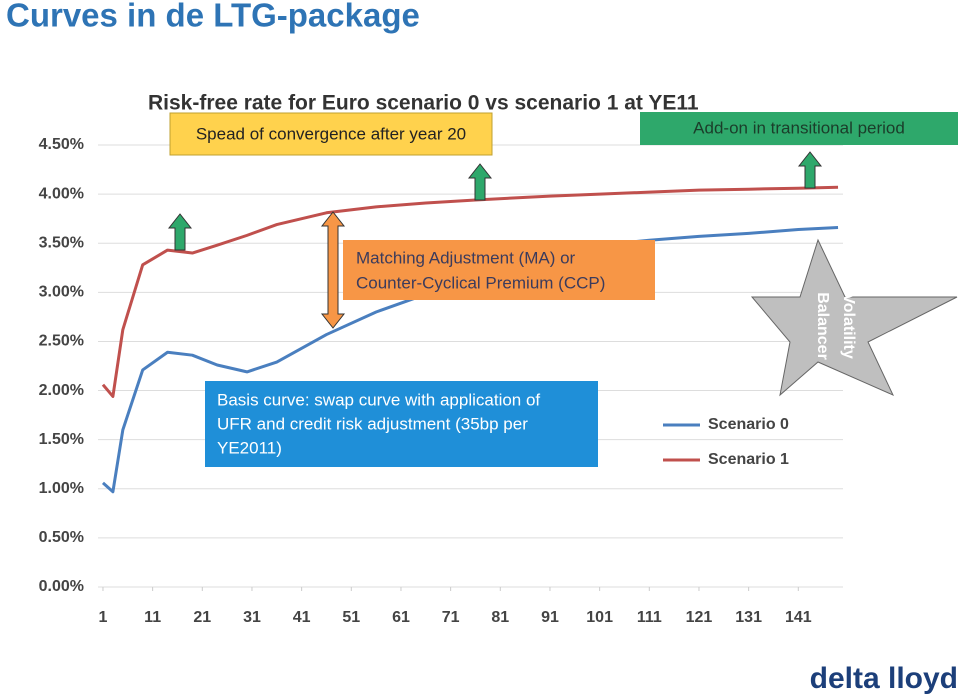  What do you see at coordinates (213, 17) in the screenshot?
I see `slide-title: Curves in de LTG-package` at bounding box center [213, 17].